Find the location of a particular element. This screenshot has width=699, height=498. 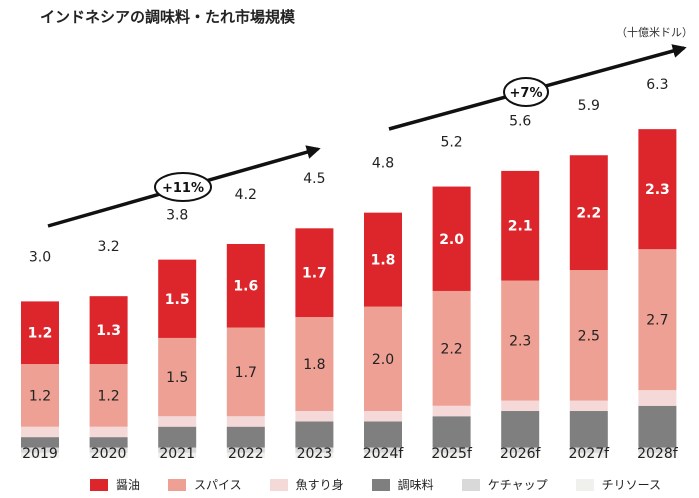

total-label: 4.2 is located at coordinates (246, 195).